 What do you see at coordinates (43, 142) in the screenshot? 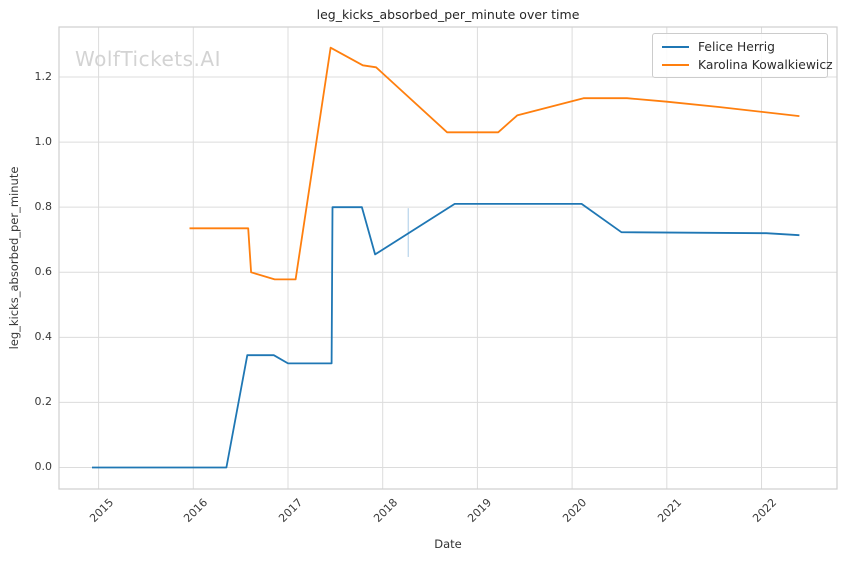
I see `y-tick-label: 1.0` at bounding box center [43, 142].